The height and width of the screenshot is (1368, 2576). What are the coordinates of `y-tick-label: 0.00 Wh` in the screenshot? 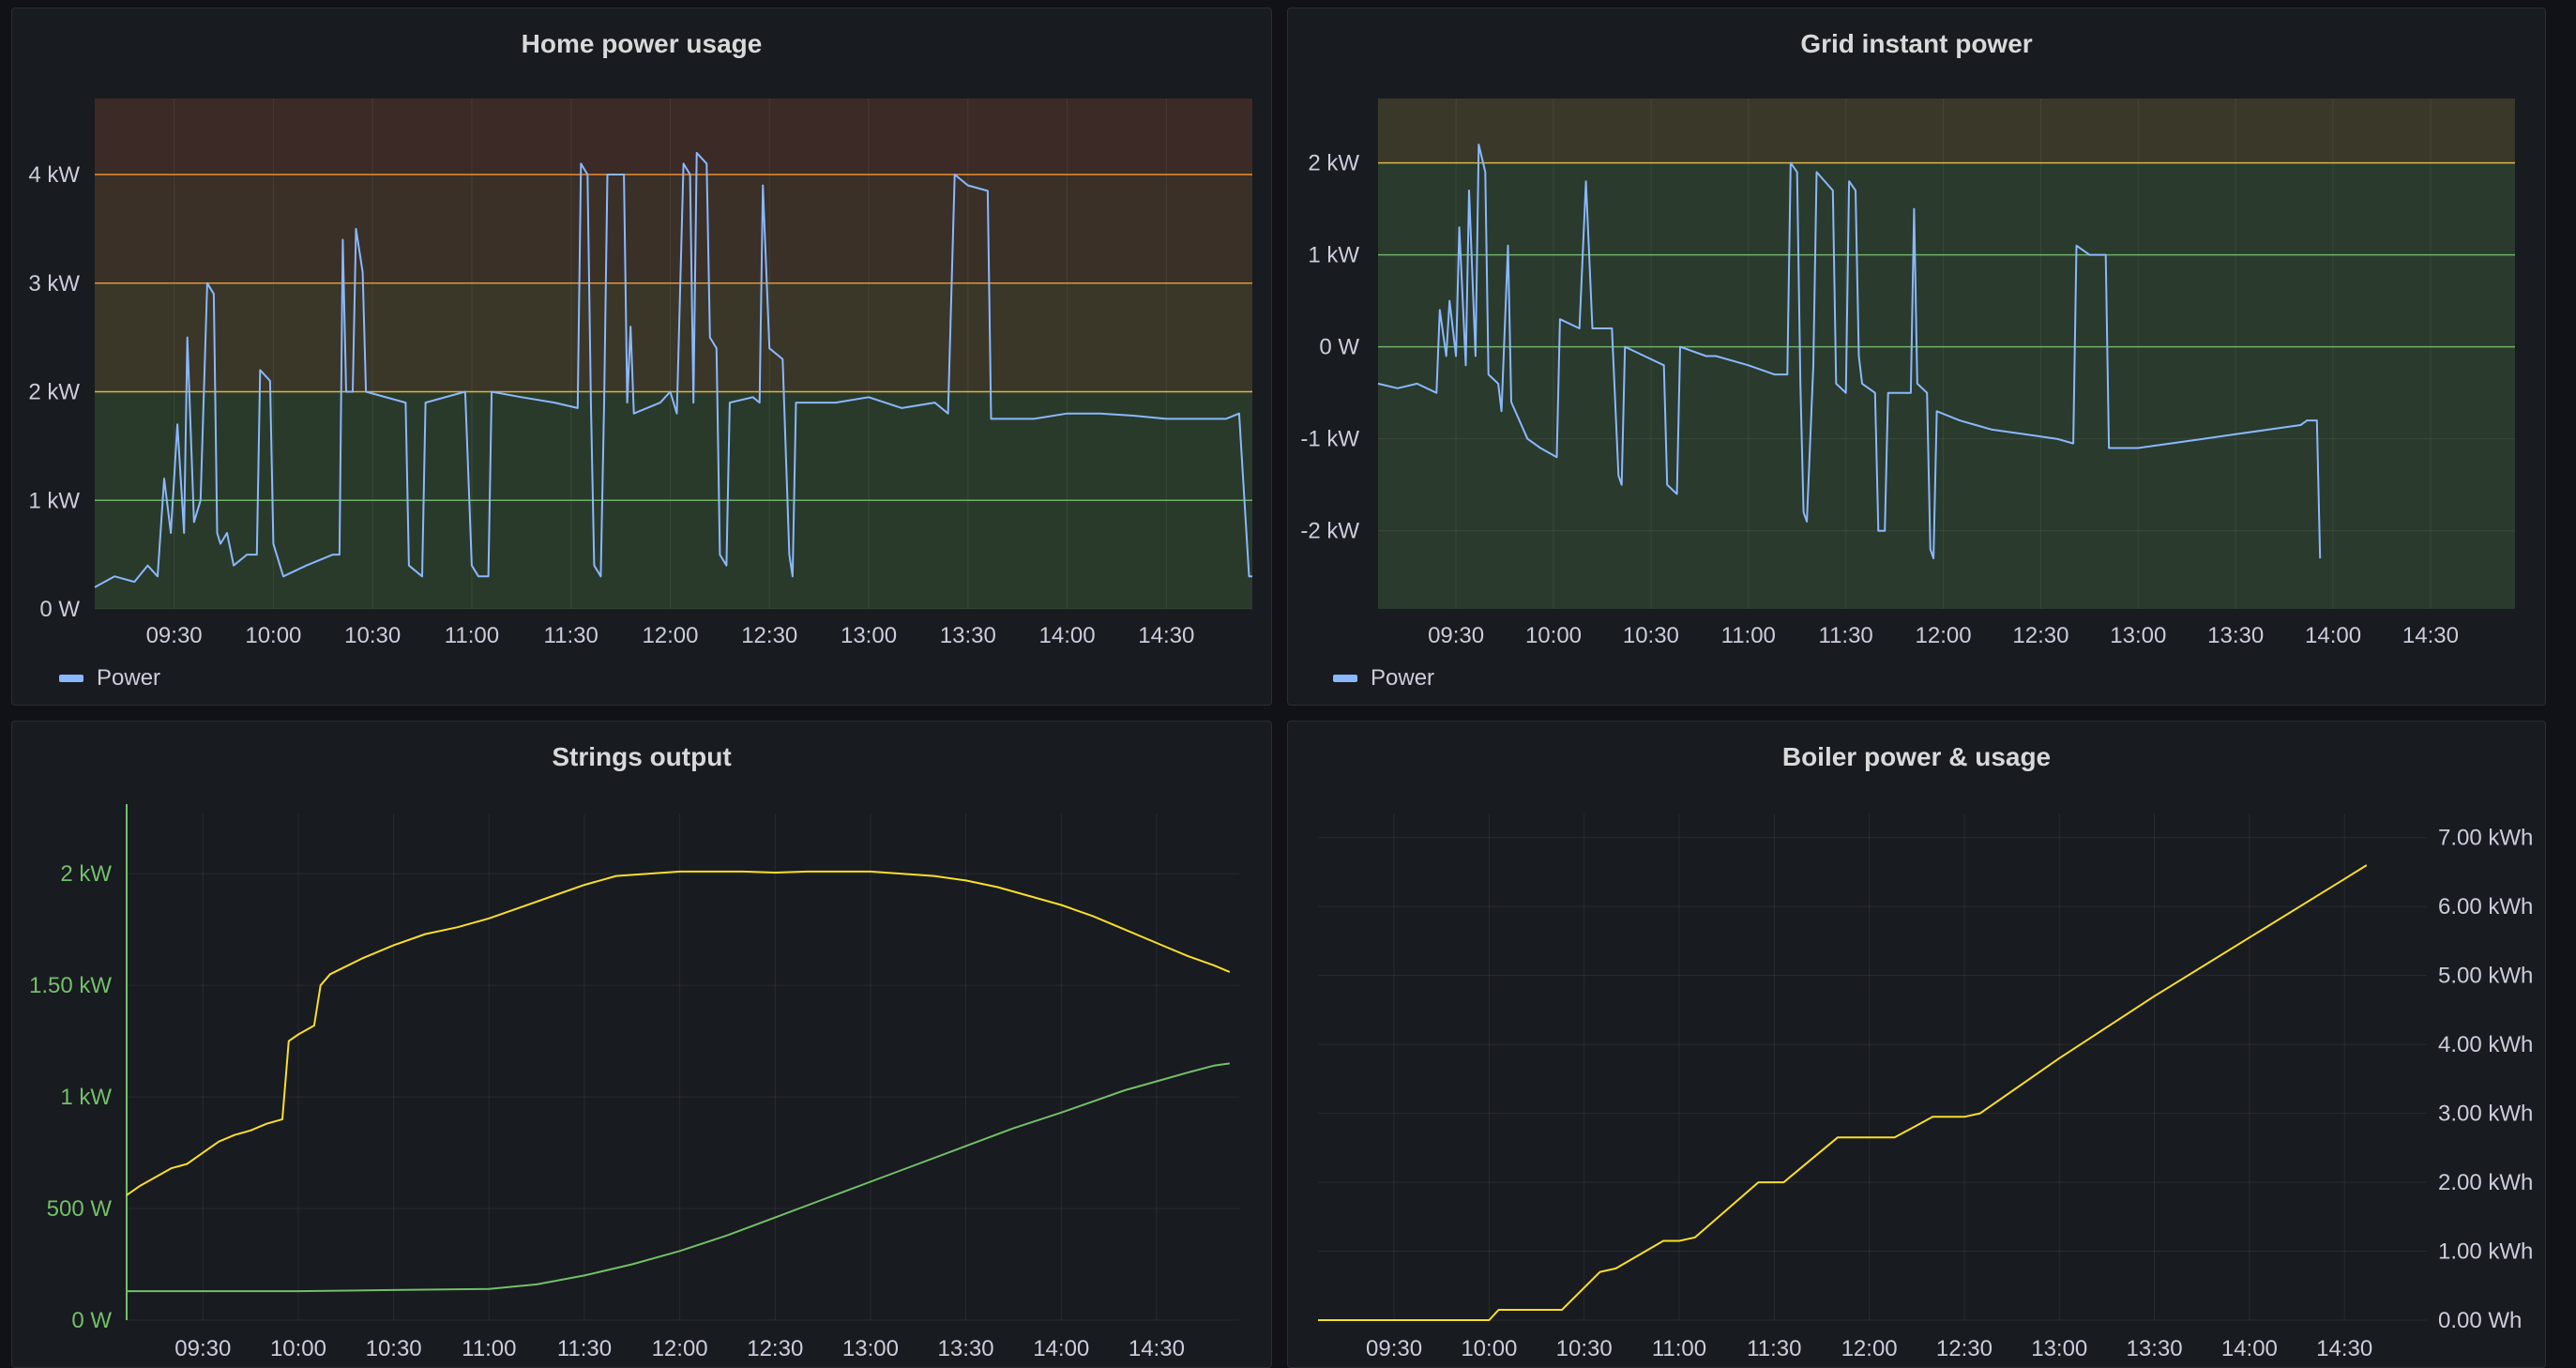 It's located at (2480, 1321).